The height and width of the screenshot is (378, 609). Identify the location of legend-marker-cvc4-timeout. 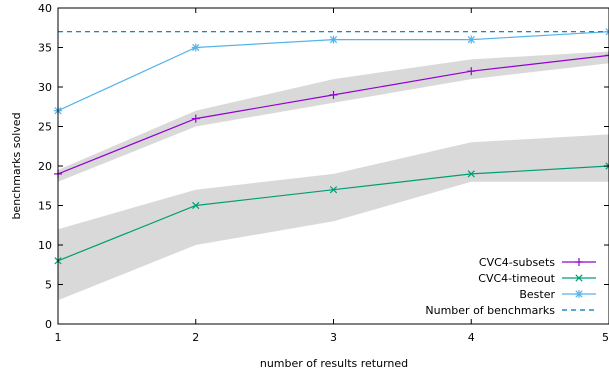
(579, 278).